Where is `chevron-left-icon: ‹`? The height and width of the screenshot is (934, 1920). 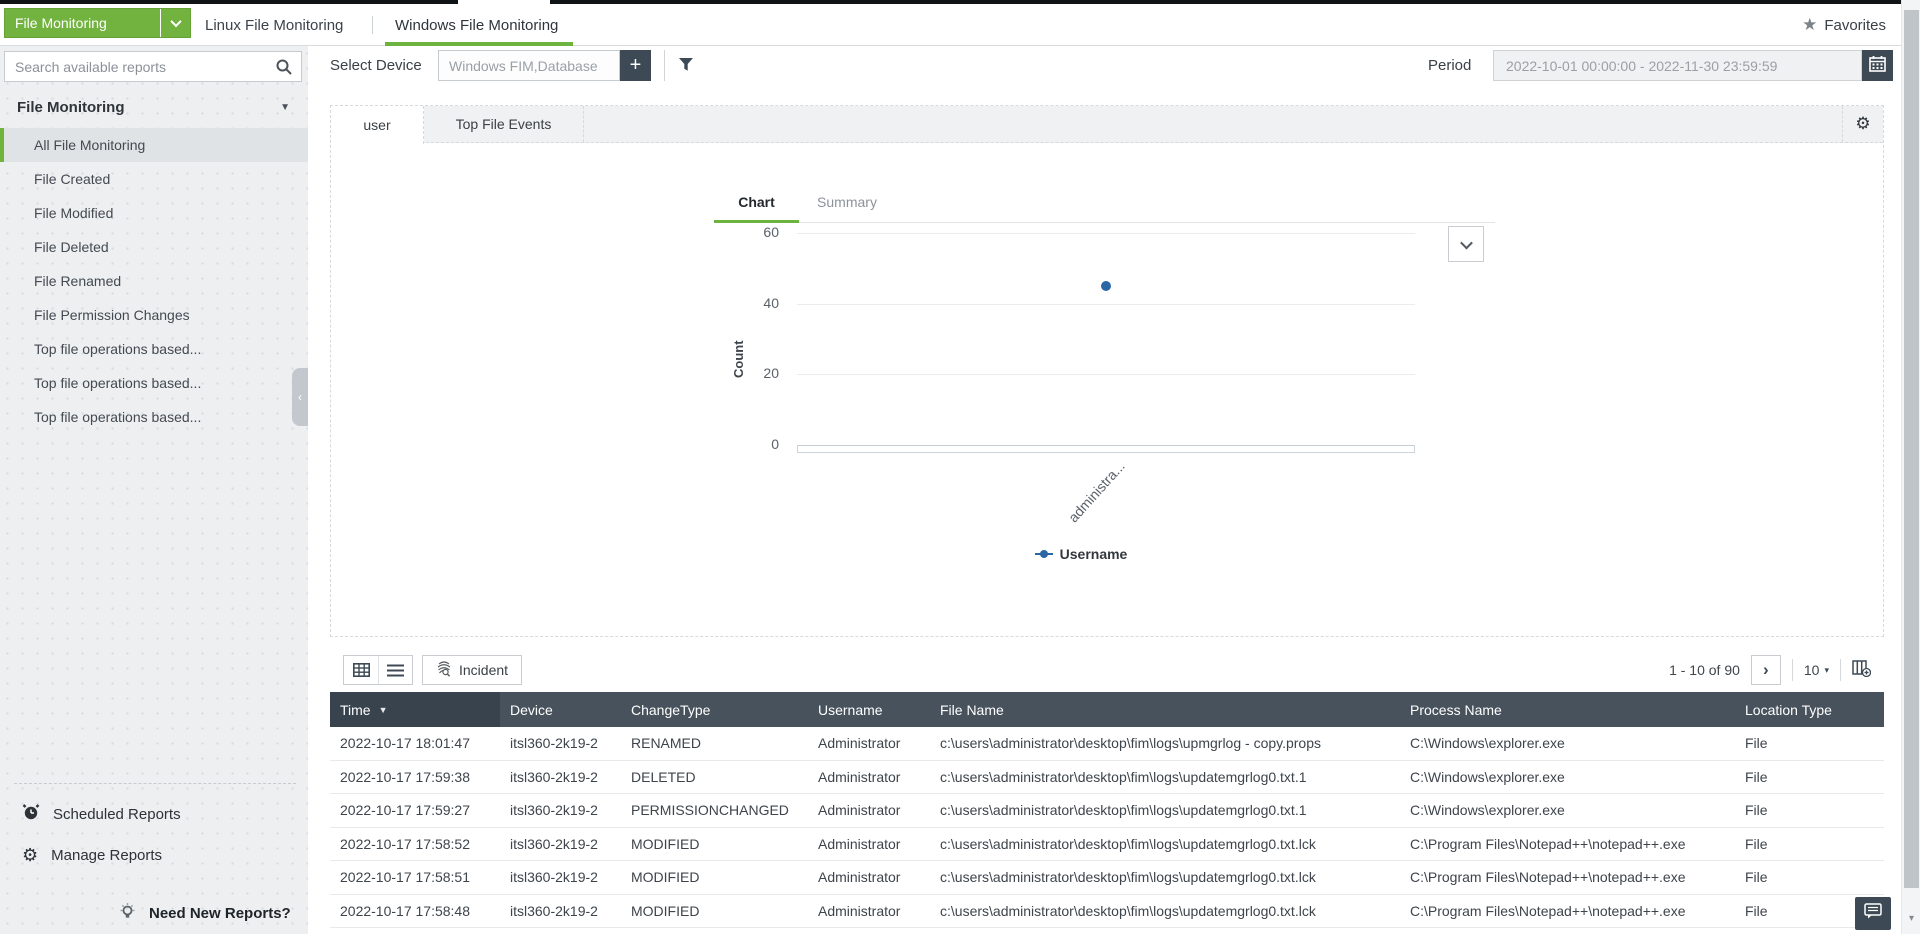 chevron-left-icon: ‹ is located at coordinates (300, 397).